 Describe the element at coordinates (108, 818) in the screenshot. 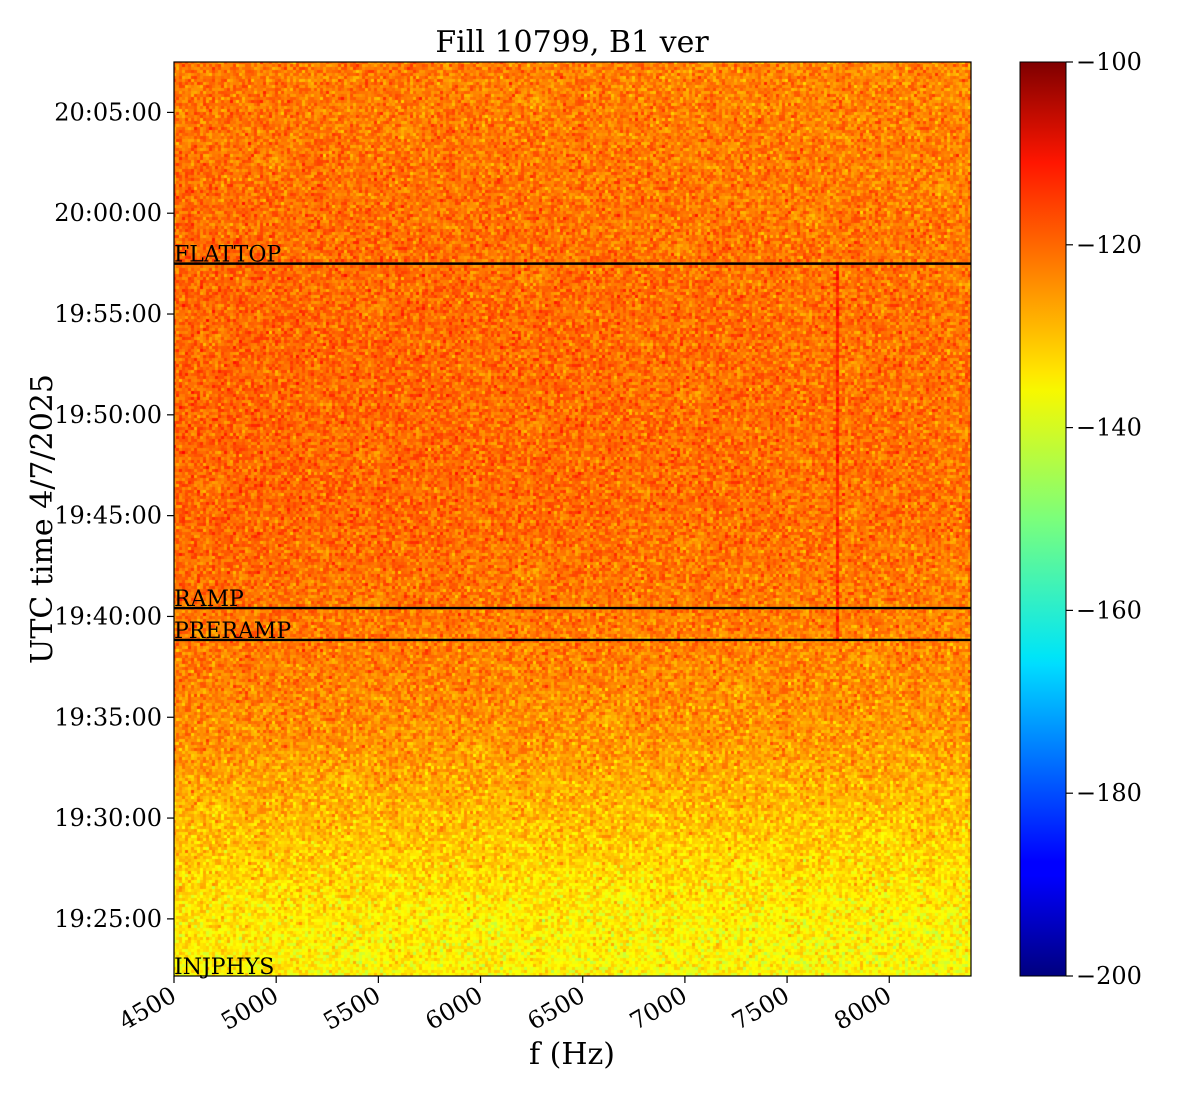

I see `y-tick-label: 19:30:00` at that location.